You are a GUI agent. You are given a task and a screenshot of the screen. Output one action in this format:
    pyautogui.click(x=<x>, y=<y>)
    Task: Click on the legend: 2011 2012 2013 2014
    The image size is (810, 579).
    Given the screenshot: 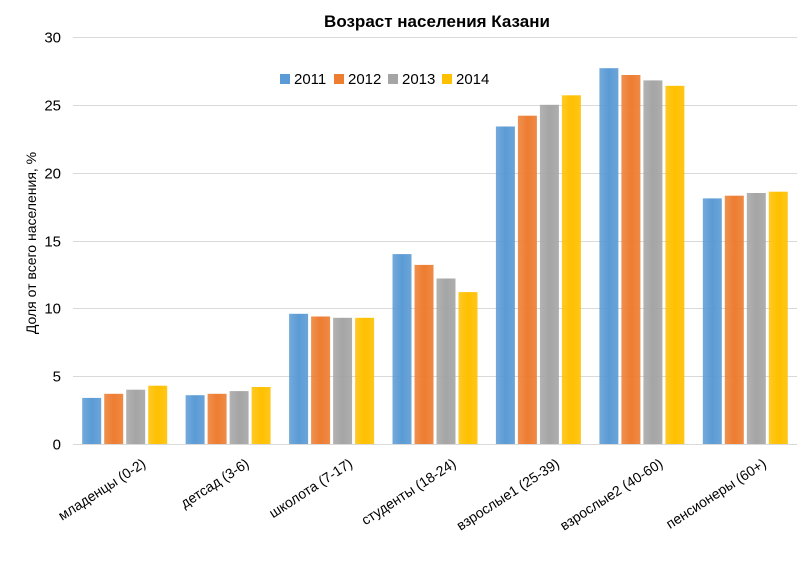 What is the action you would take?
    pyautogui.click(x=384, y=79)
    